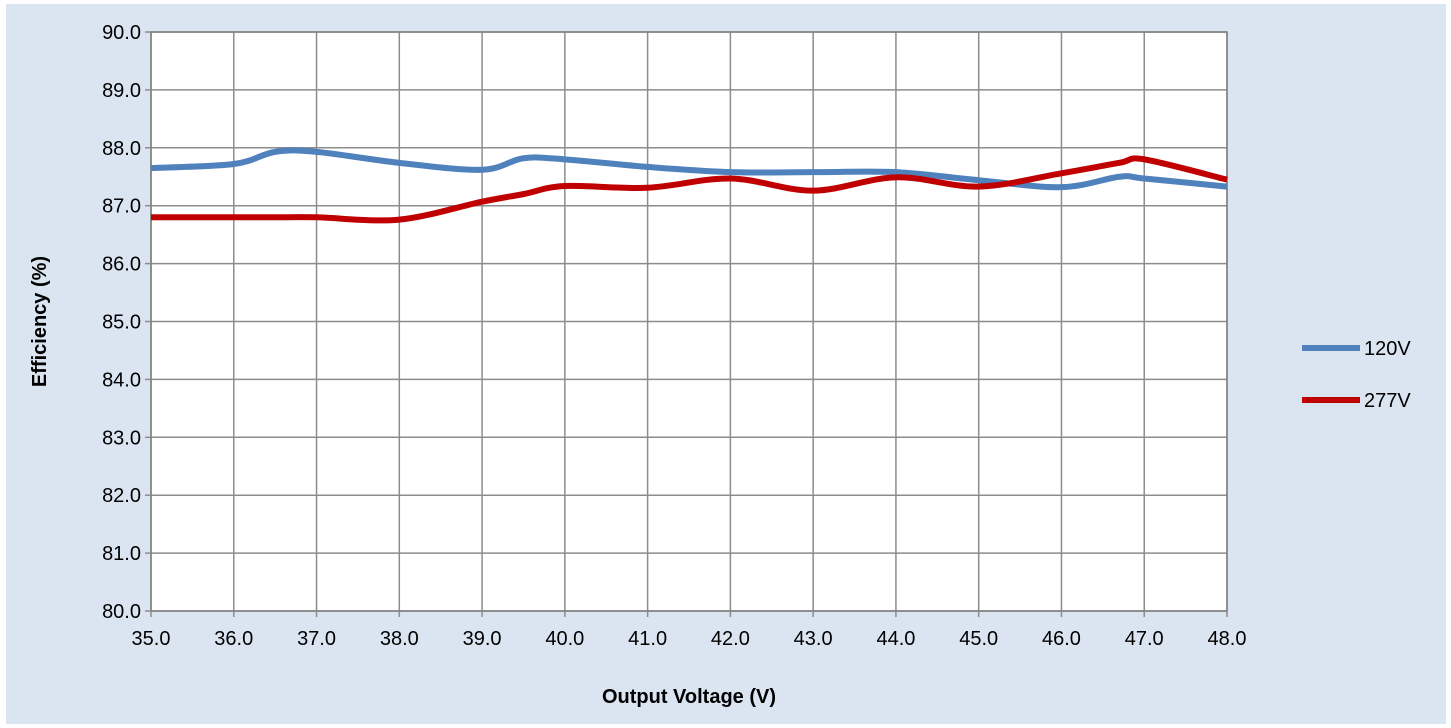 The height and width of the screenshot is (728, 1451). Describe the element at coordinates (1387, 349) in the screenshot. I see `legend-label: 120V` at that location.